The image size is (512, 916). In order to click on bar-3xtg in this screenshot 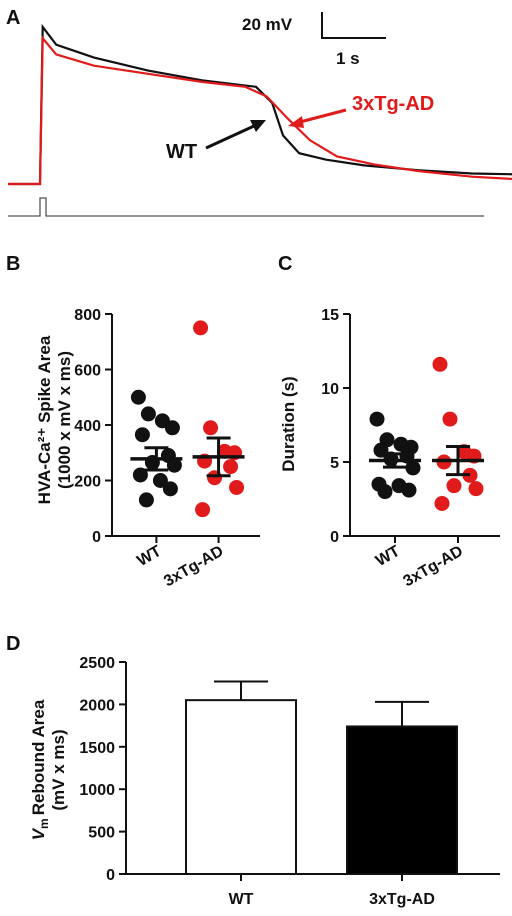, I will do `click(402, 800)`.